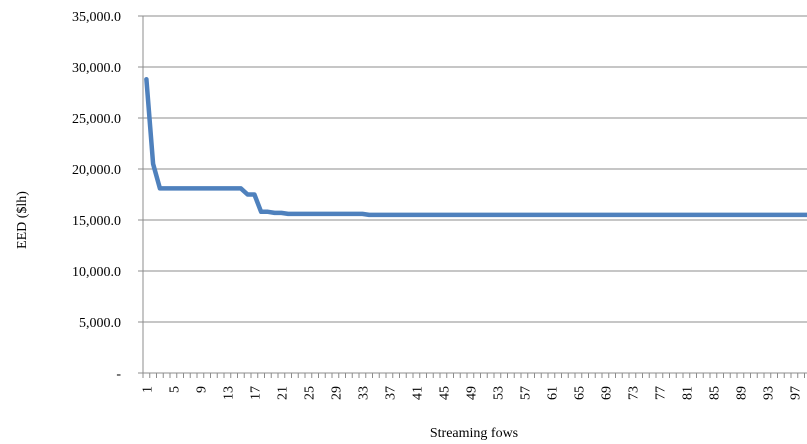 This screenshot has height=444, width=807. I want to click on x-tick-label: 45, so click(444, 393).